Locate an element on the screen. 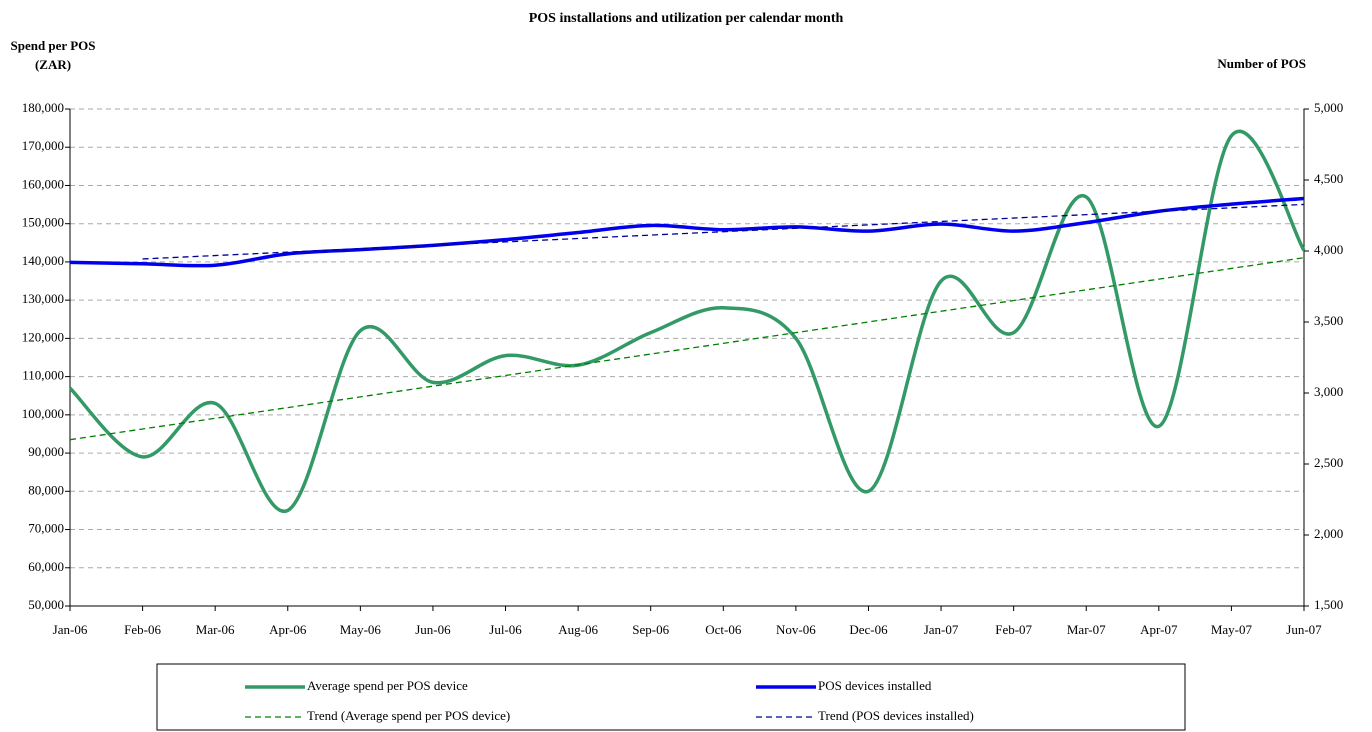 This screenshot has width=1372, height=732. x-tick-label: May-06 is located at coordinates (361, 629).